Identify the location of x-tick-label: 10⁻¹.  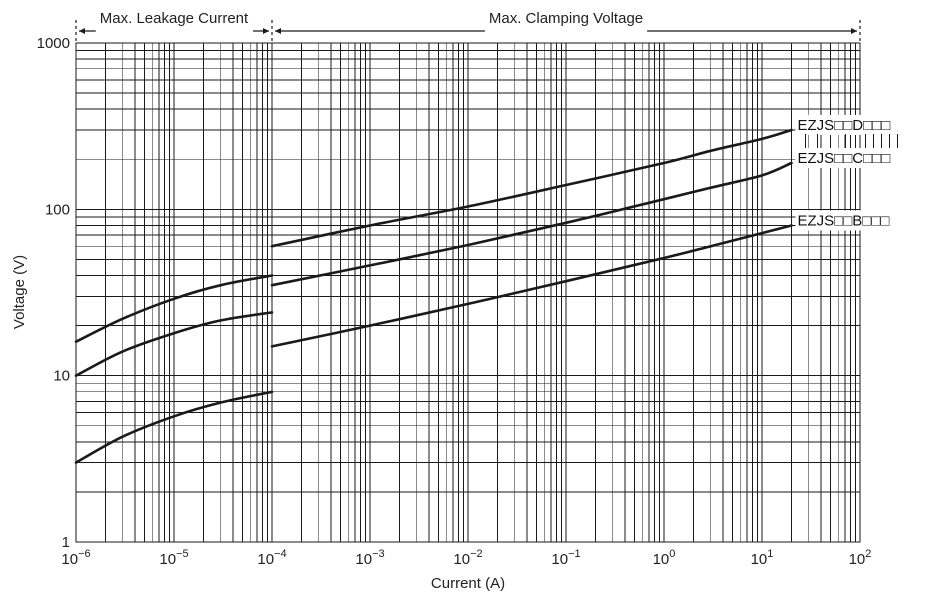
(565, 558).